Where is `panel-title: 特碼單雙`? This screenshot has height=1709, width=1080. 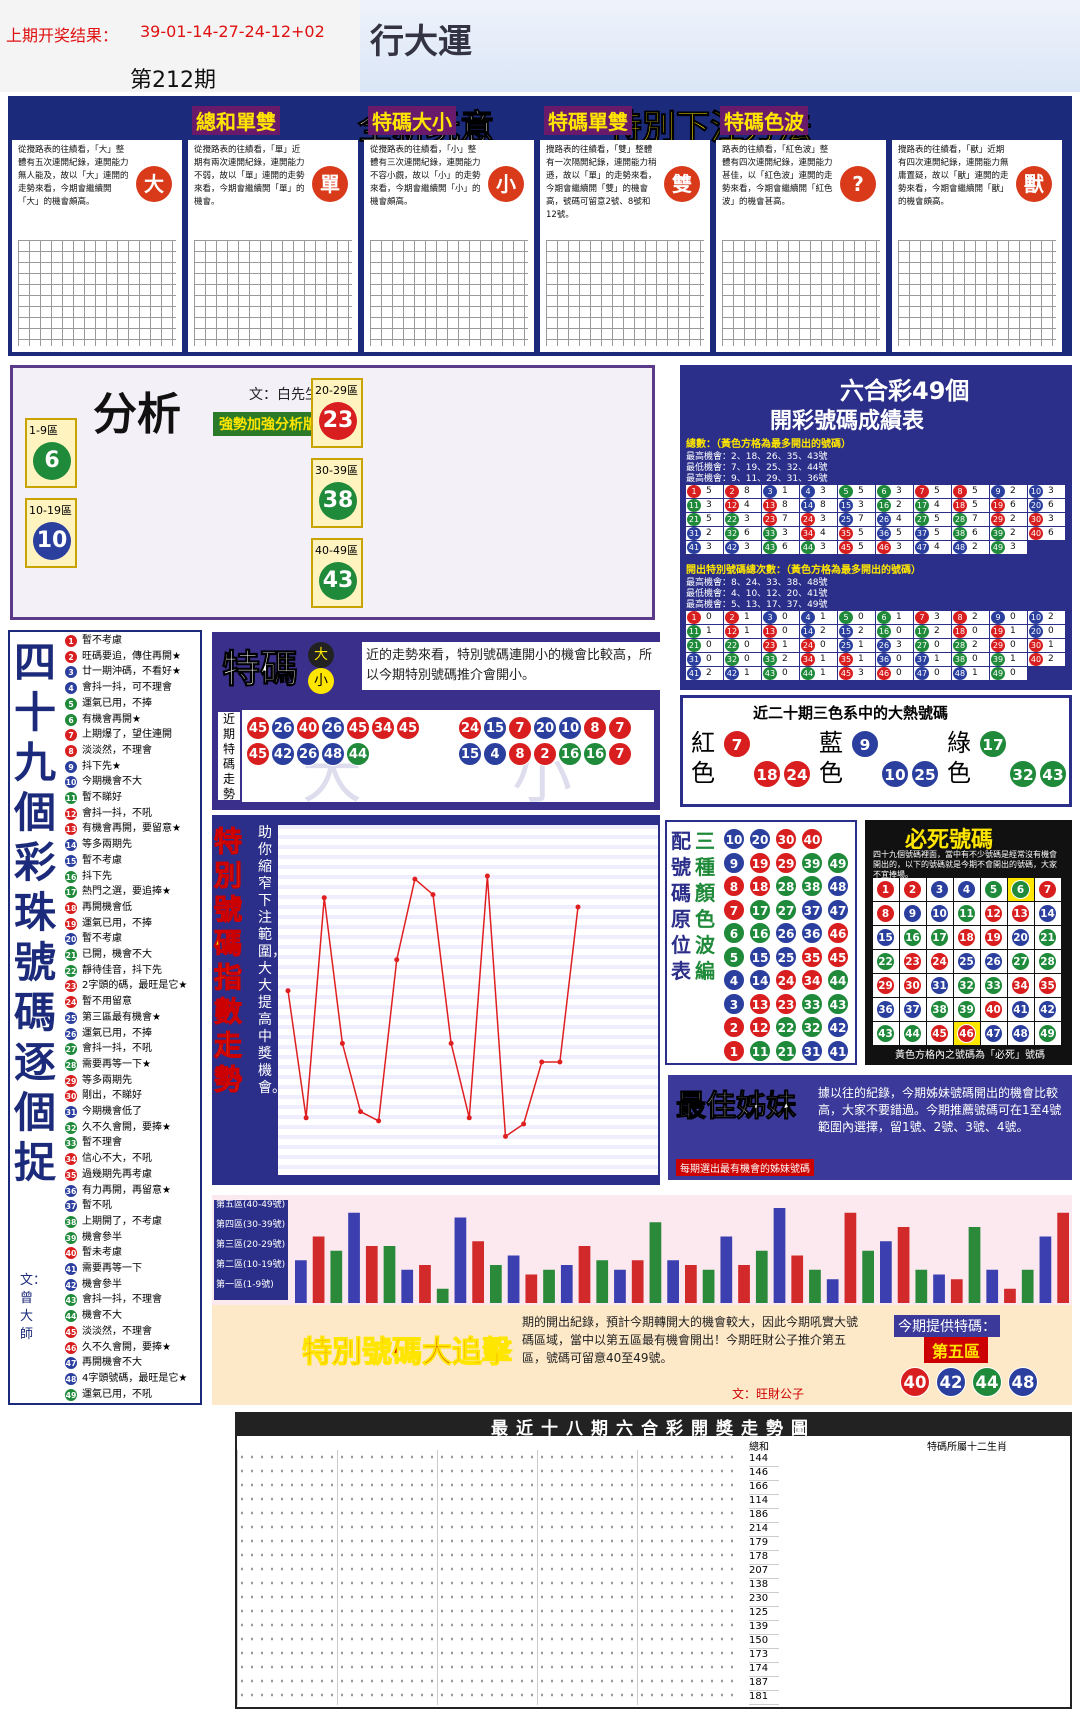
panel-title: 特碼單雙 is located at coordinates (588, 120).